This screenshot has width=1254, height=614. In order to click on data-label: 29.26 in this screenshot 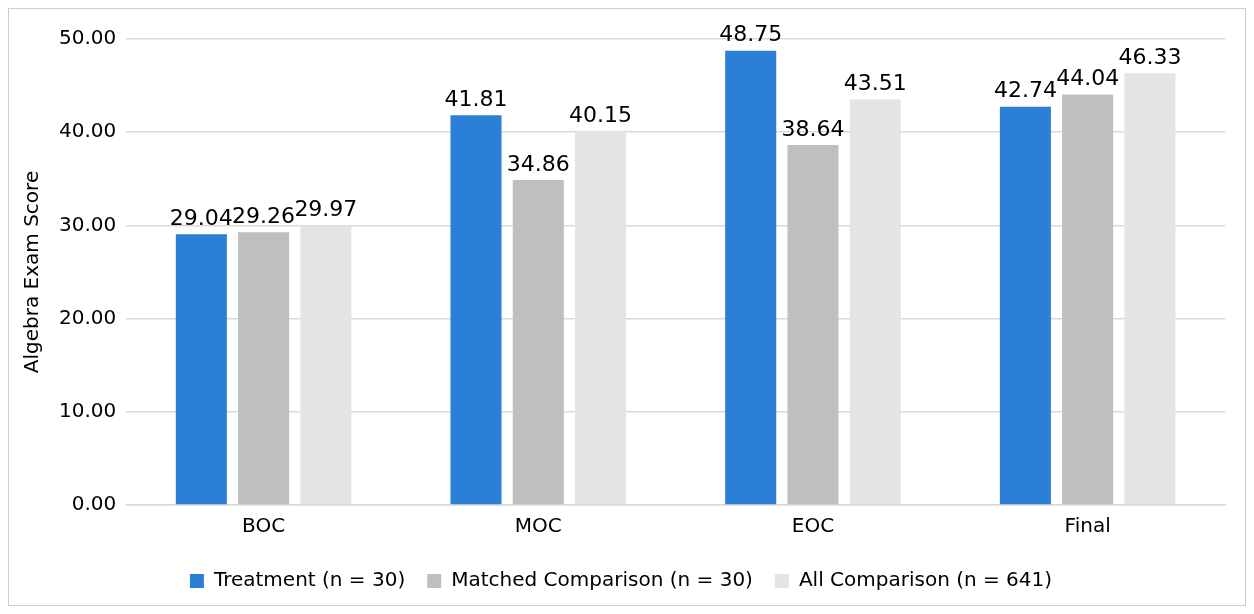, I will do `click(264, 216)`.